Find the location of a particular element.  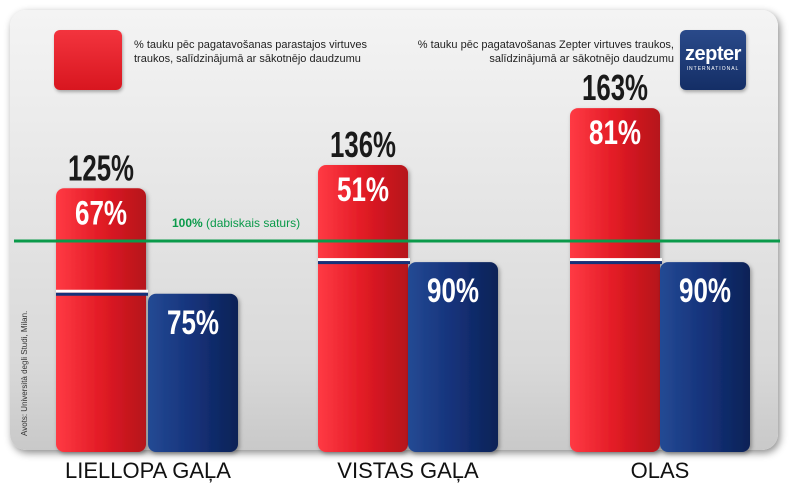

zepter-logo-text: zepter is located at coordinates (713, 54).